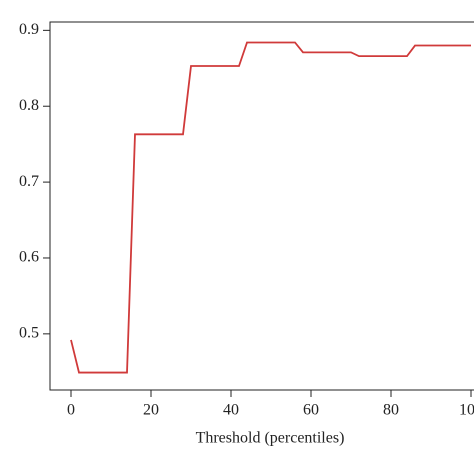 The width and height of the screenshot is (474, 474). I want to click on x-tick-label: 80, so click(391, 410).